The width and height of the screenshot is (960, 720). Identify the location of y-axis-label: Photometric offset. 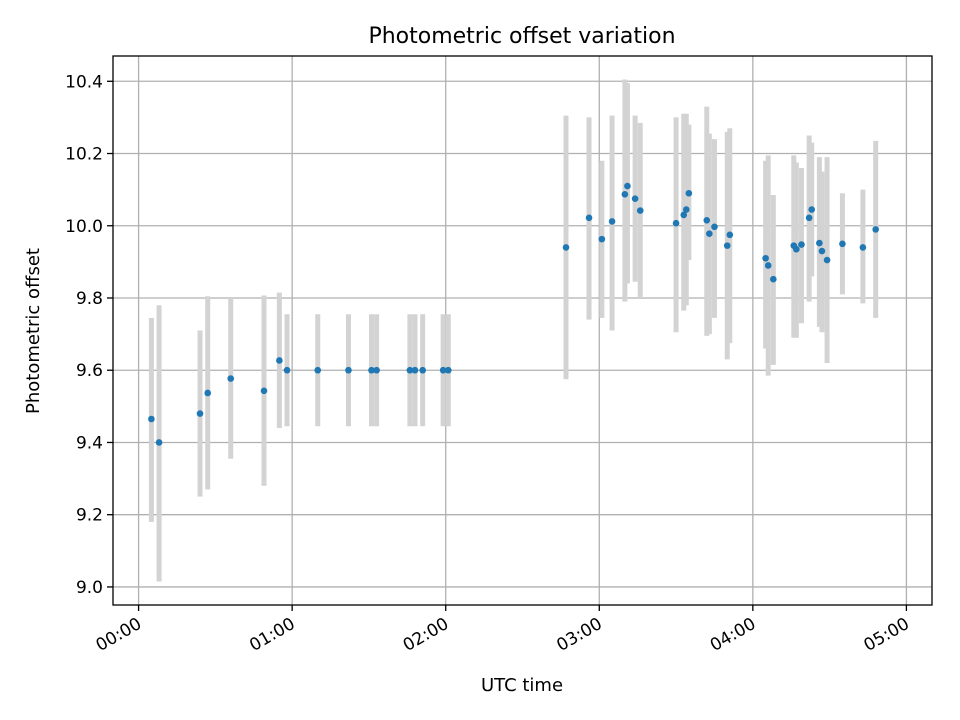
(33, 331).